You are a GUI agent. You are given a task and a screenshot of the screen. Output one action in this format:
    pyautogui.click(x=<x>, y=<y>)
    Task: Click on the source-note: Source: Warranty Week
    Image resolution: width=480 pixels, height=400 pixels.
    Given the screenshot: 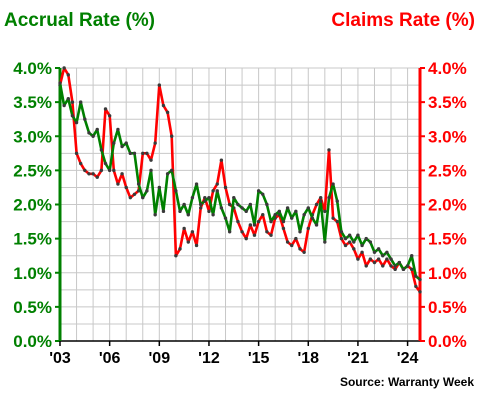 What is the action you would take?
    pyautogui.click(x=407, y=382)
    